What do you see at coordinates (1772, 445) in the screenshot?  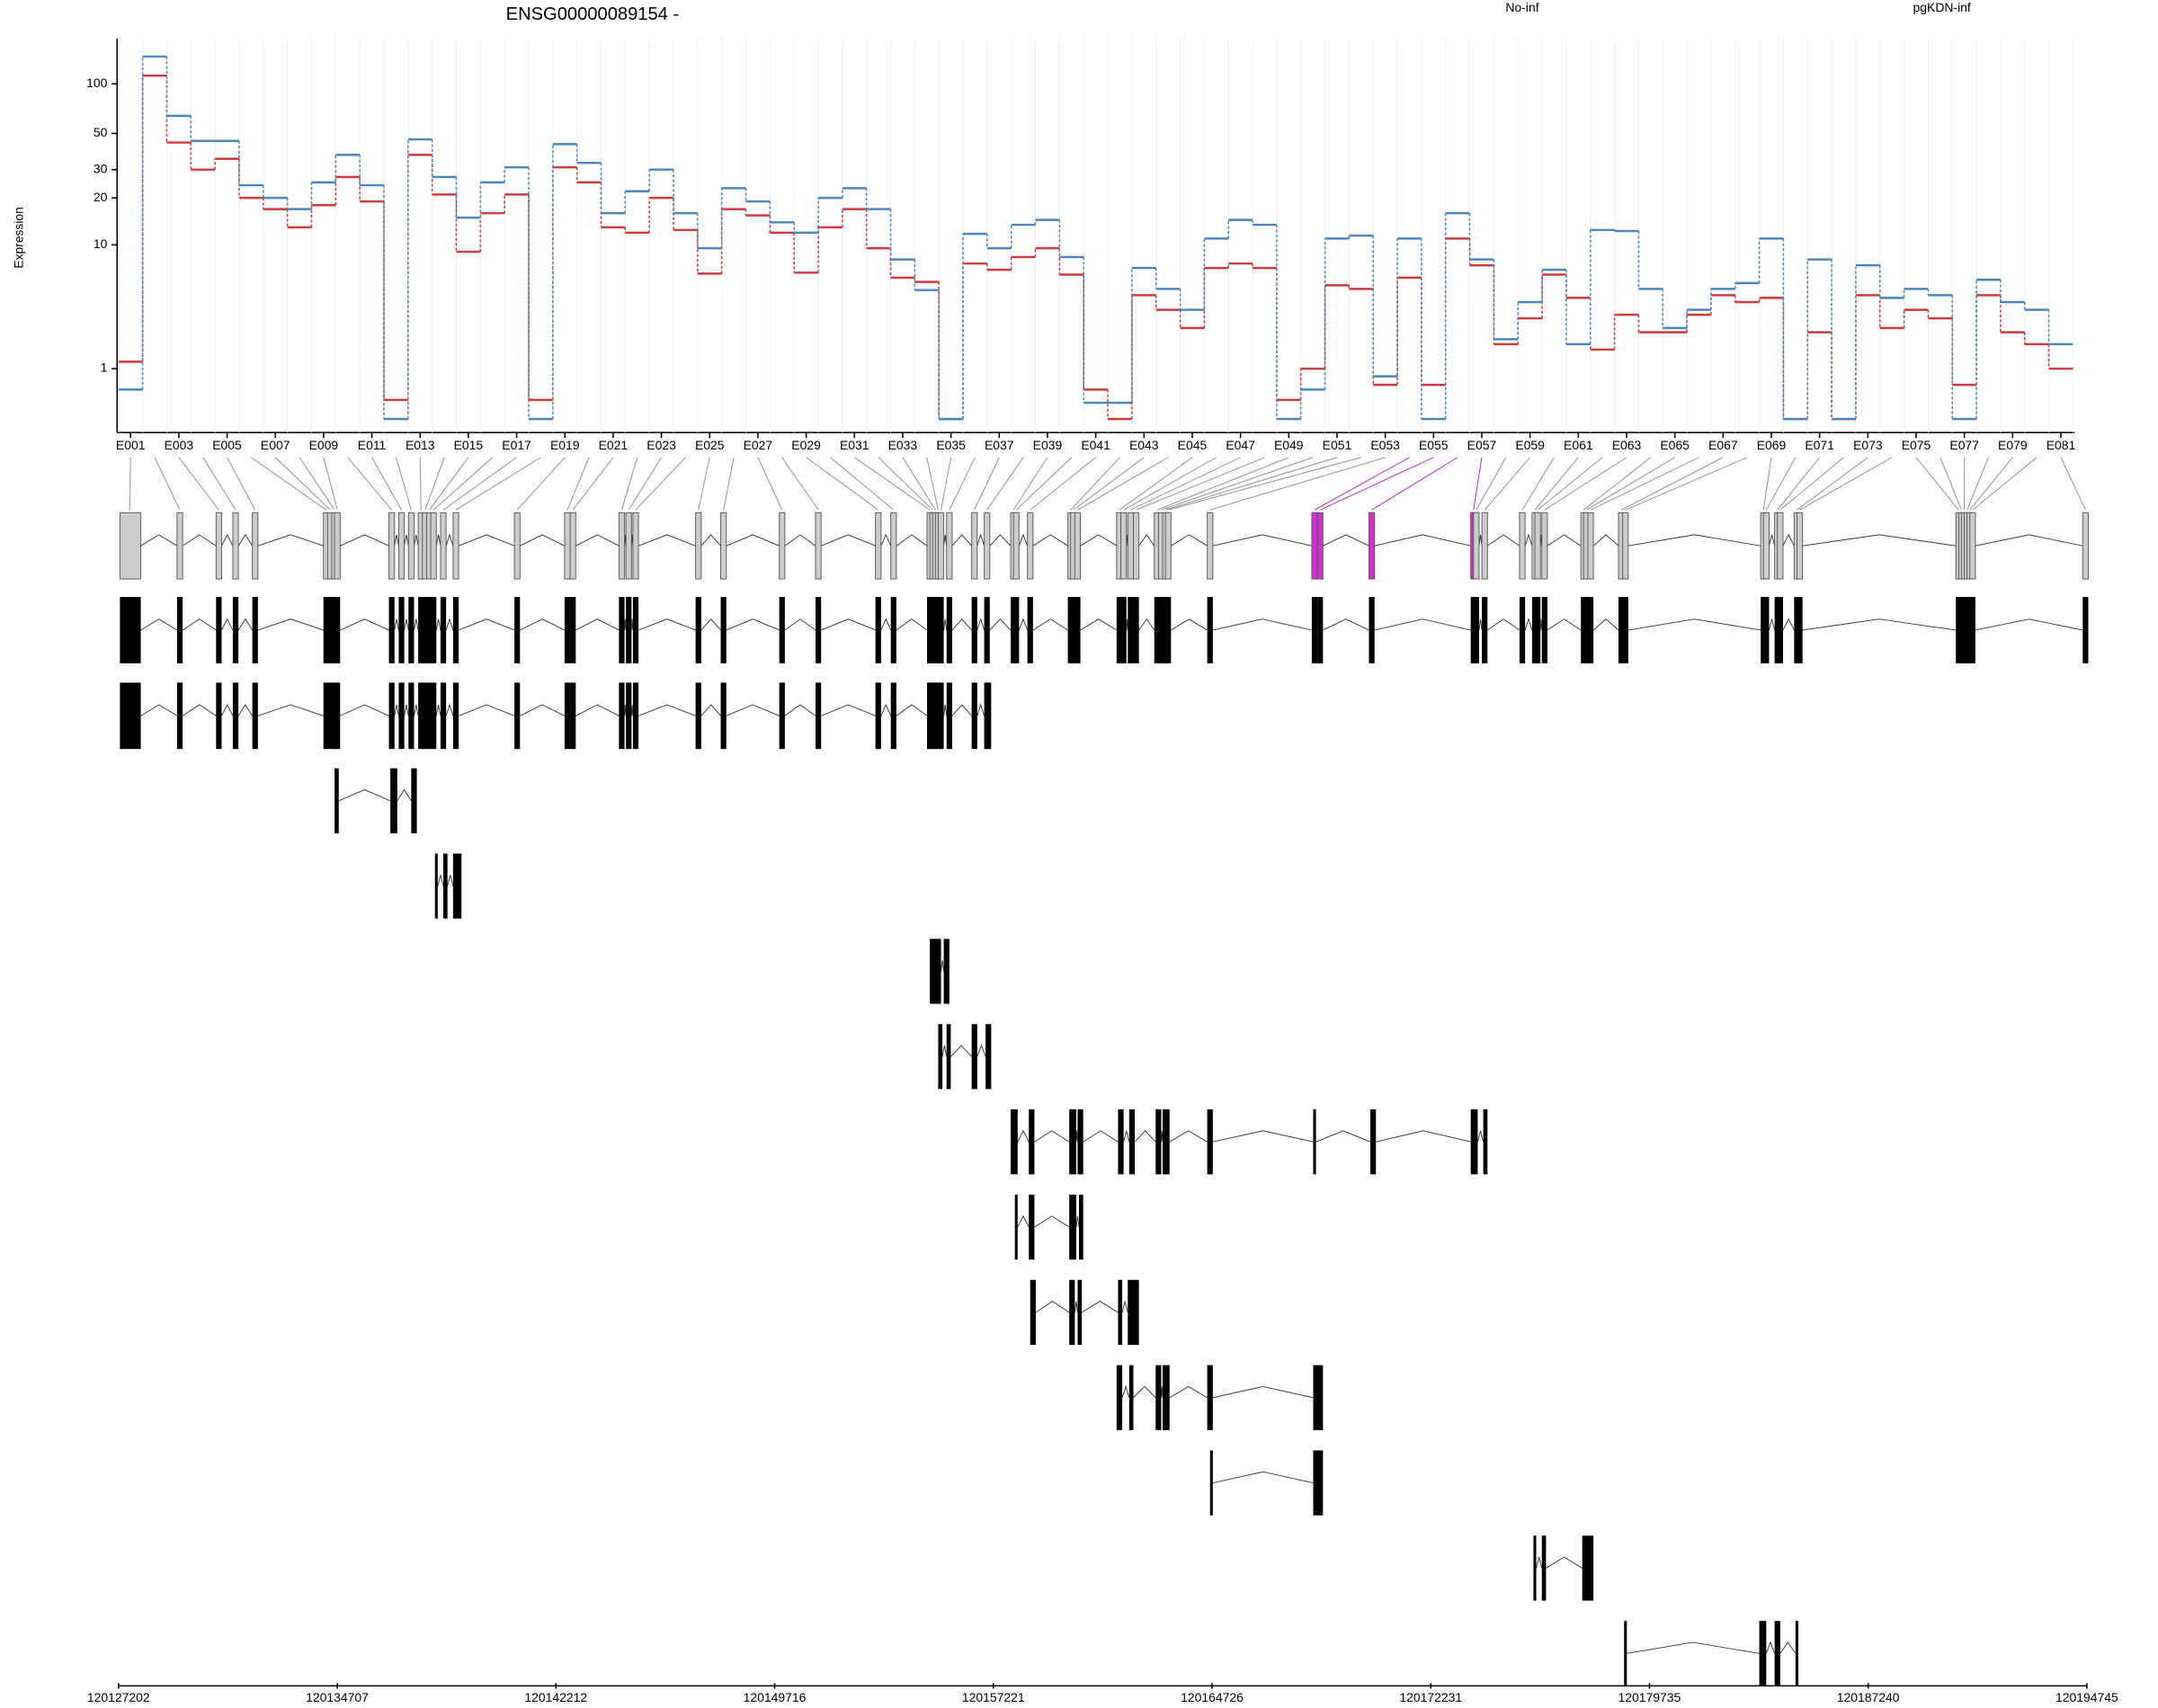 I see `x-tick-label: E069` at bounding box center [1772, 445].